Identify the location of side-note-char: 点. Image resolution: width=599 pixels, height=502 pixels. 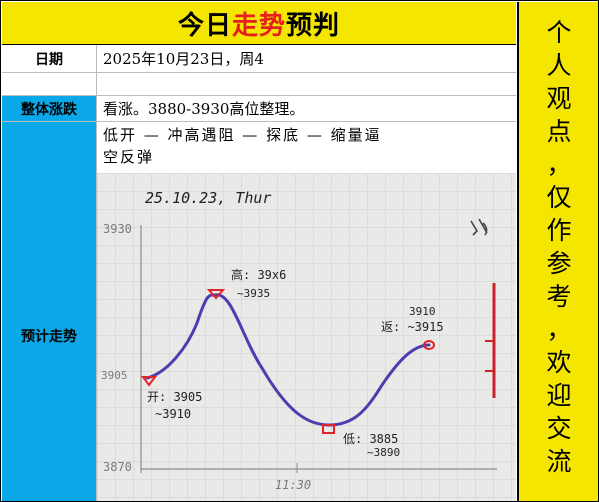
(559, 131).